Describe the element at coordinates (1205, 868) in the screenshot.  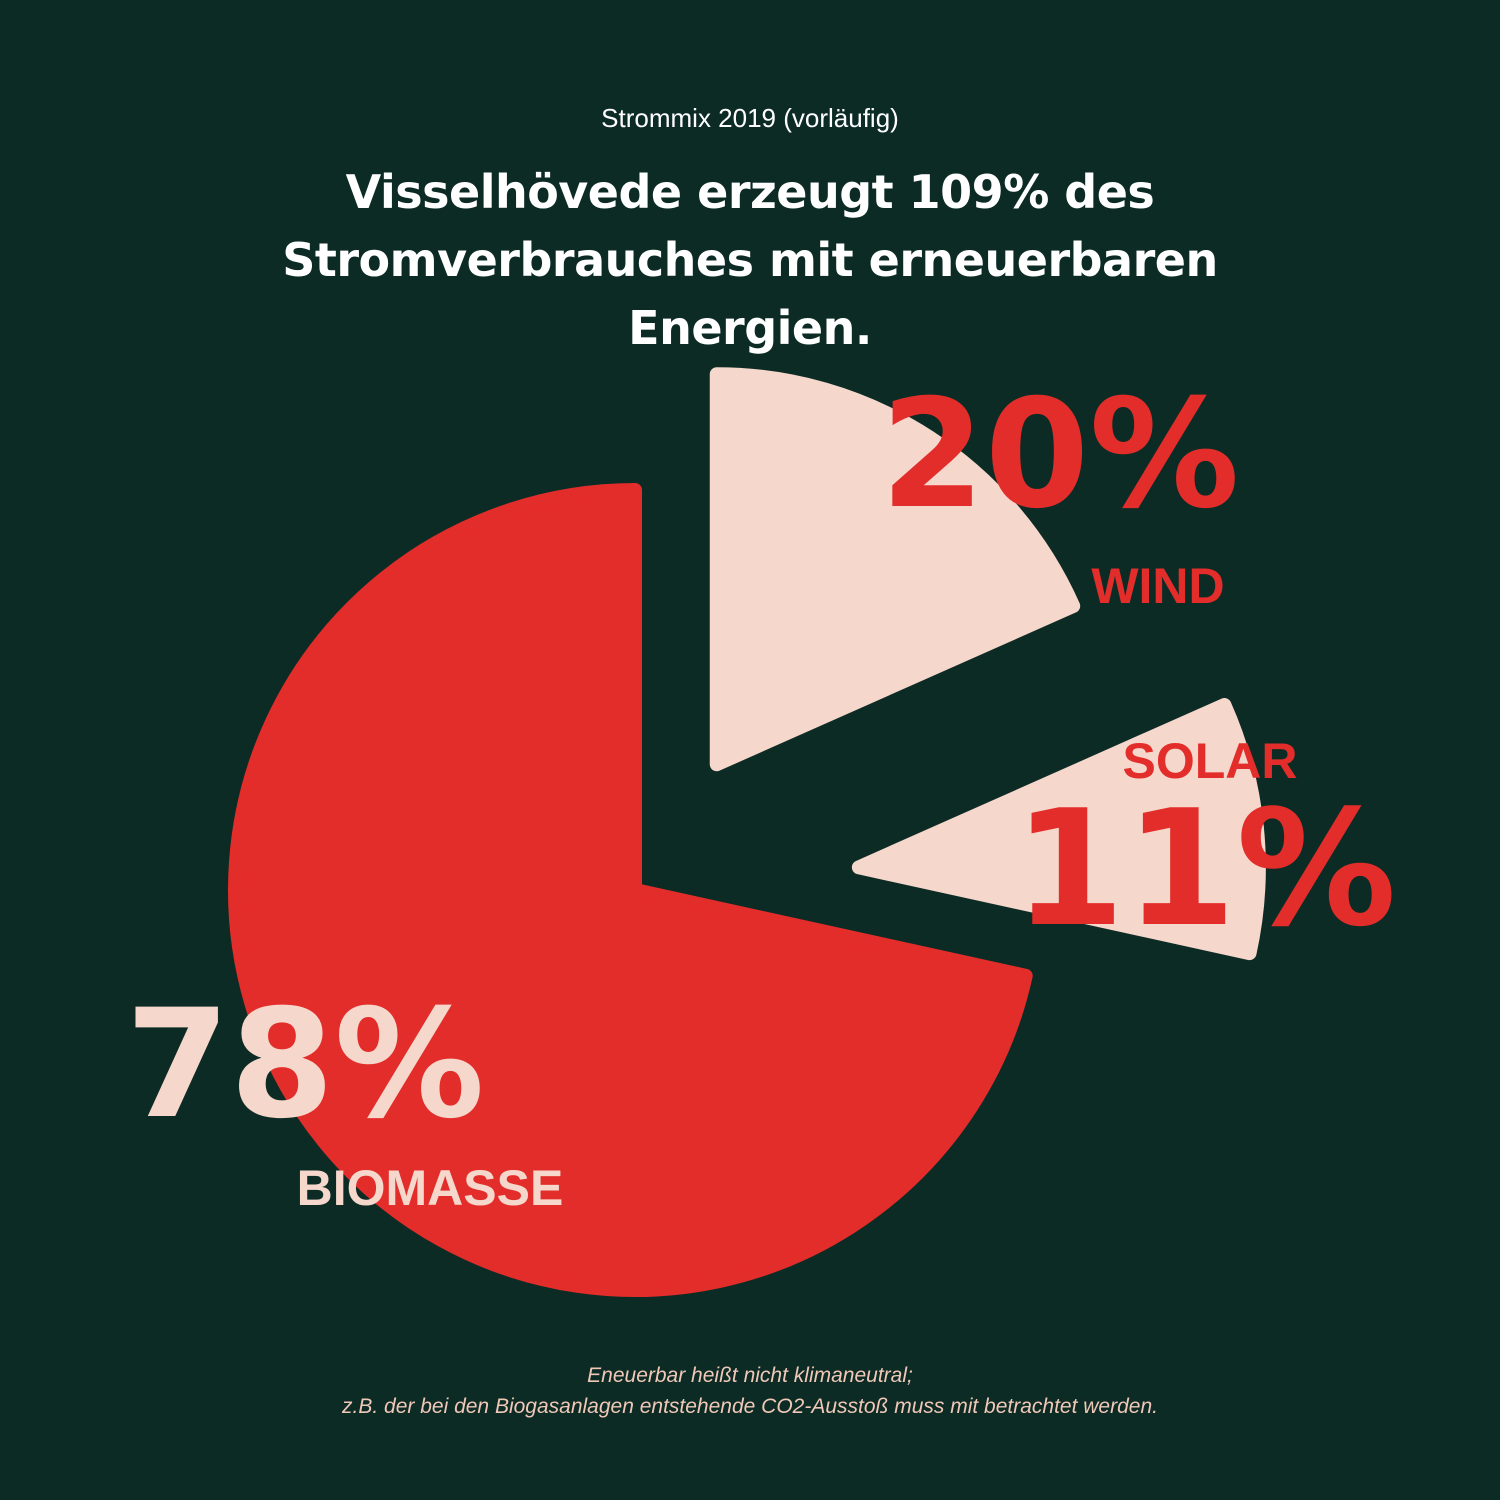
I see `value-label: 11%` at that location.